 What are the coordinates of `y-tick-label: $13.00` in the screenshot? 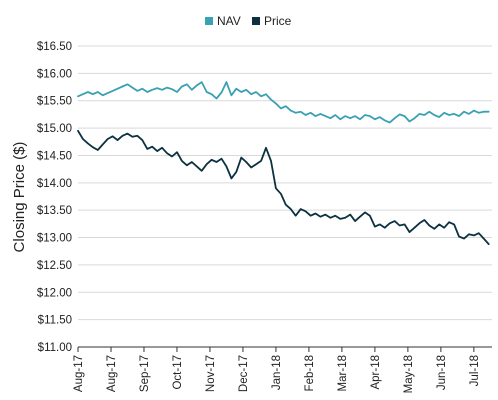 It's located at (54, 239).